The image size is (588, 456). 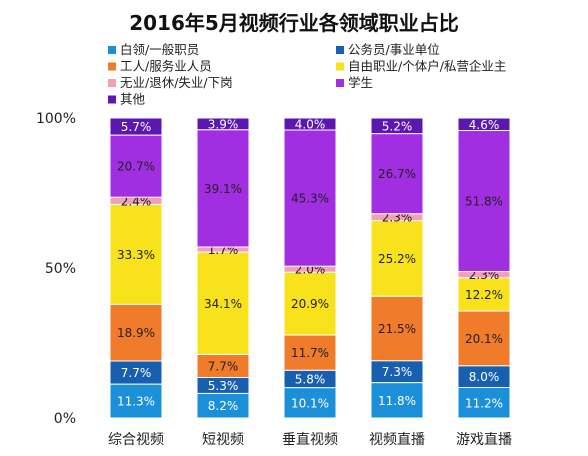 I want to click on legend-label-6: 其他, so click(x=133, y=99).